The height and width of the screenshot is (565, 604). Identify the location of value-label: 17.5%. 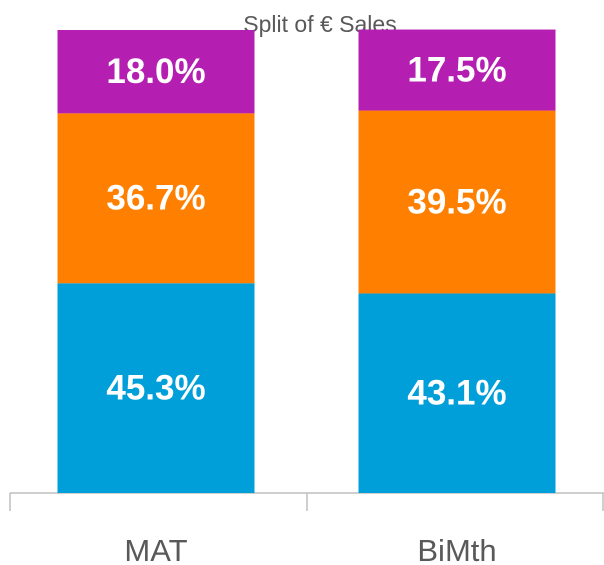
(456, 69).